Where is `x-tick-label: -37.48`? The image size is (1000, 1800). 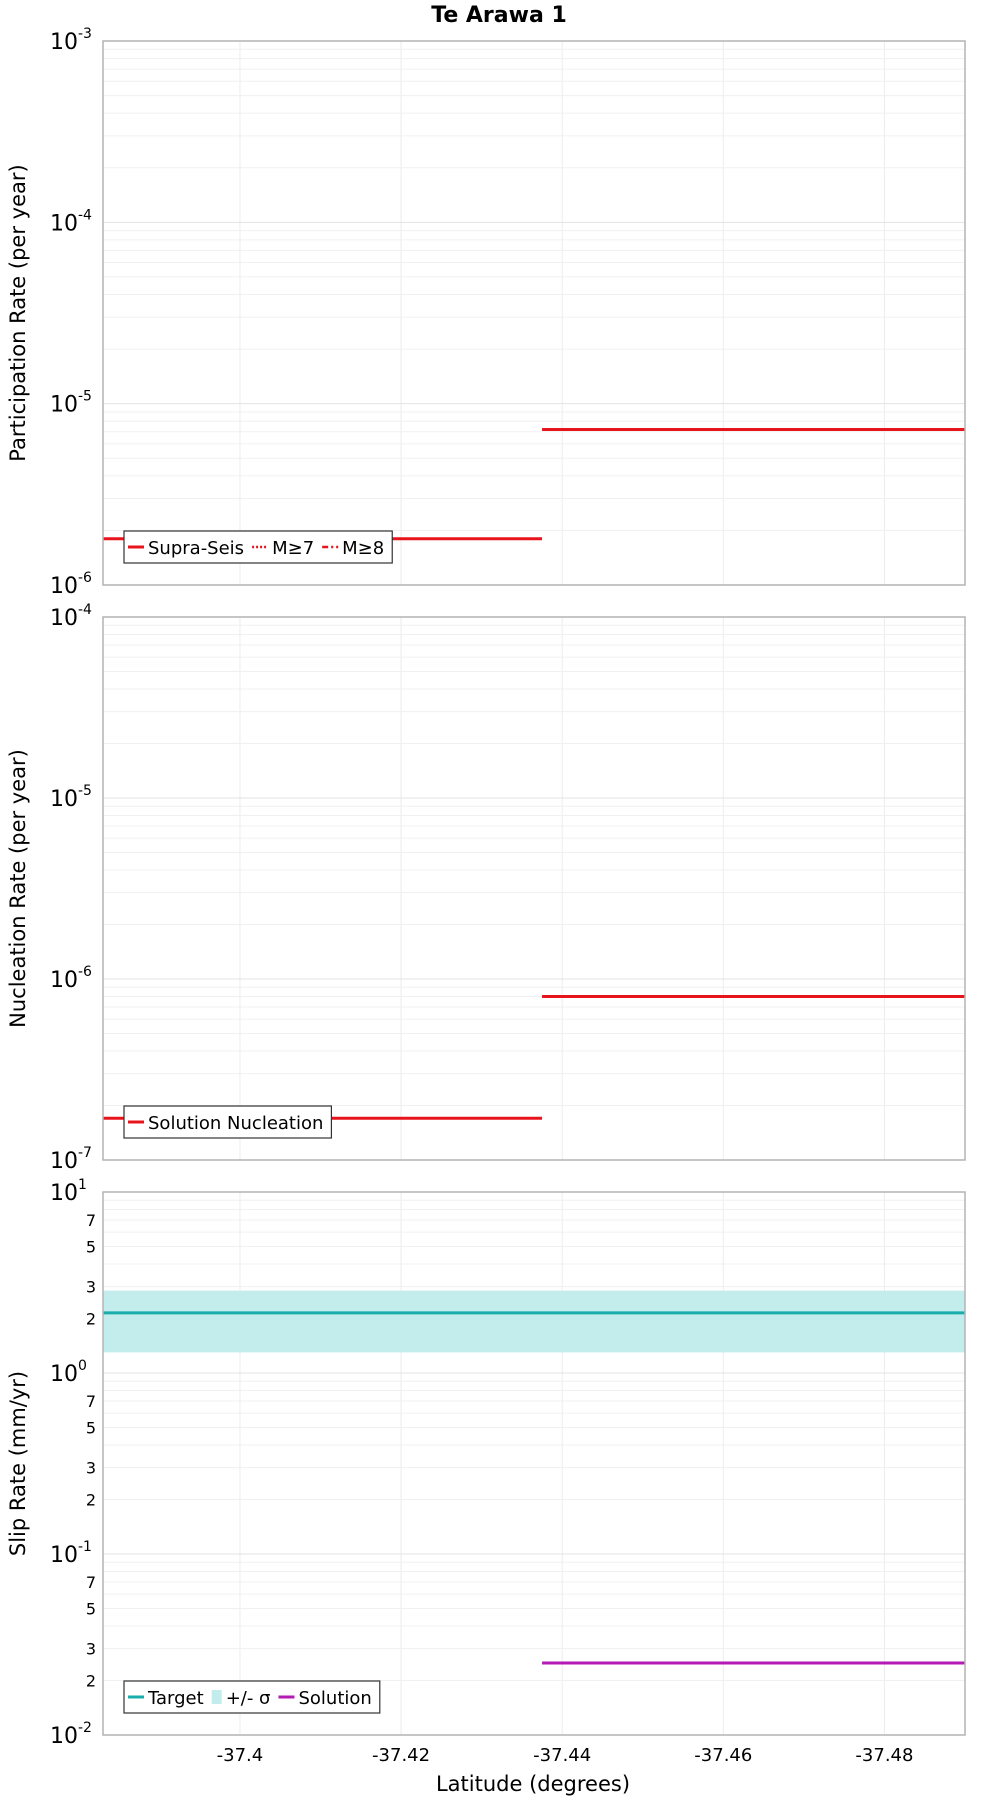 x-tick-label: -37.48 is located at coordinates (884, 1755).